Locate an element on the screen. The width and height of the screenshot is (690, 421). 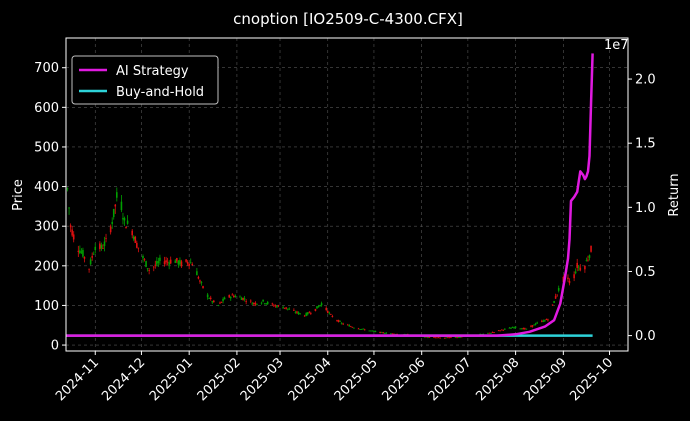
legend: AI Strategy Buy-and-Hold is located at coordinates (145, 80).